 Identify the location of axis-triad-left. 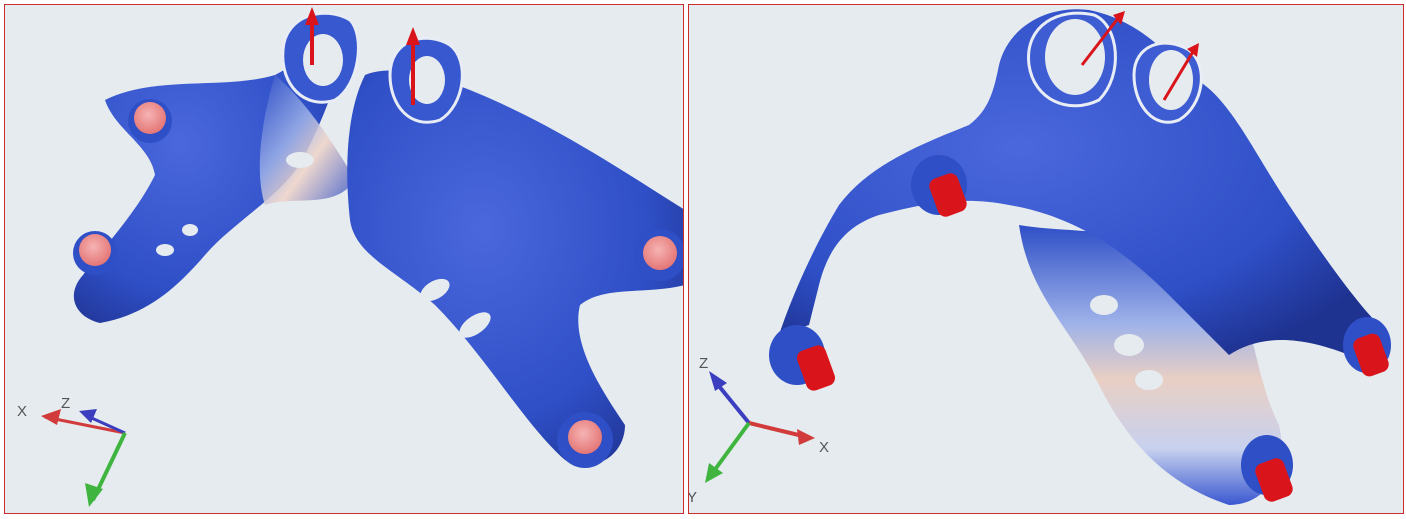
(84, 458).